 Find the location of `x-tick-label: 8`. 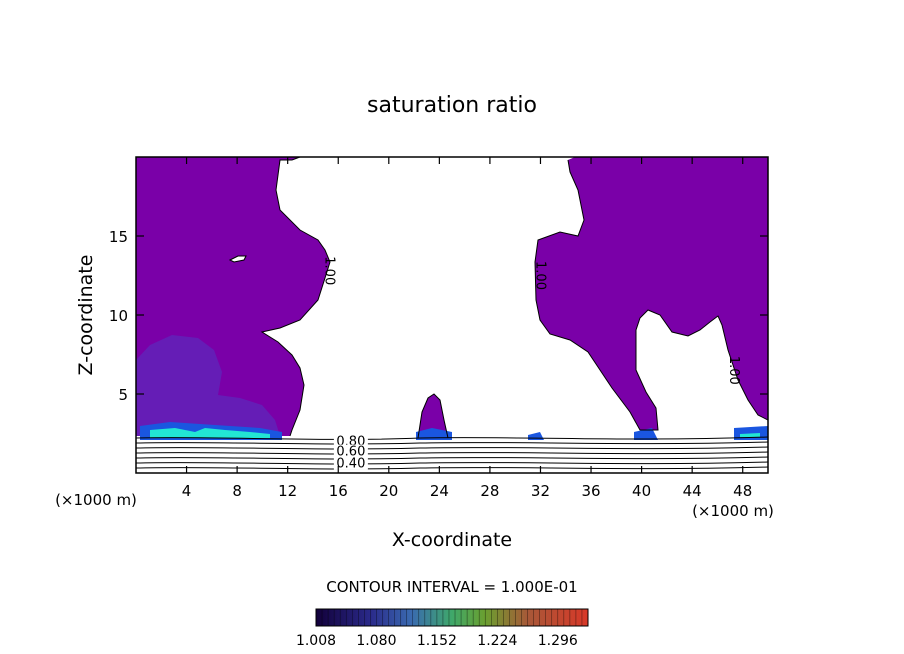

x-tick-label: 8 is located at coordinates (237, 491).